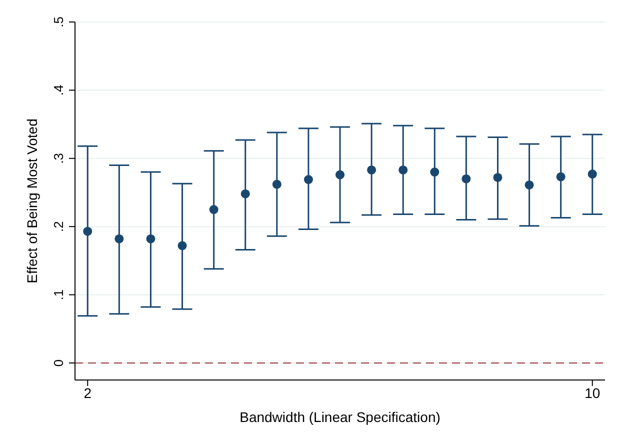  I want to click on x-tick-label: 10, so click(592, 392).